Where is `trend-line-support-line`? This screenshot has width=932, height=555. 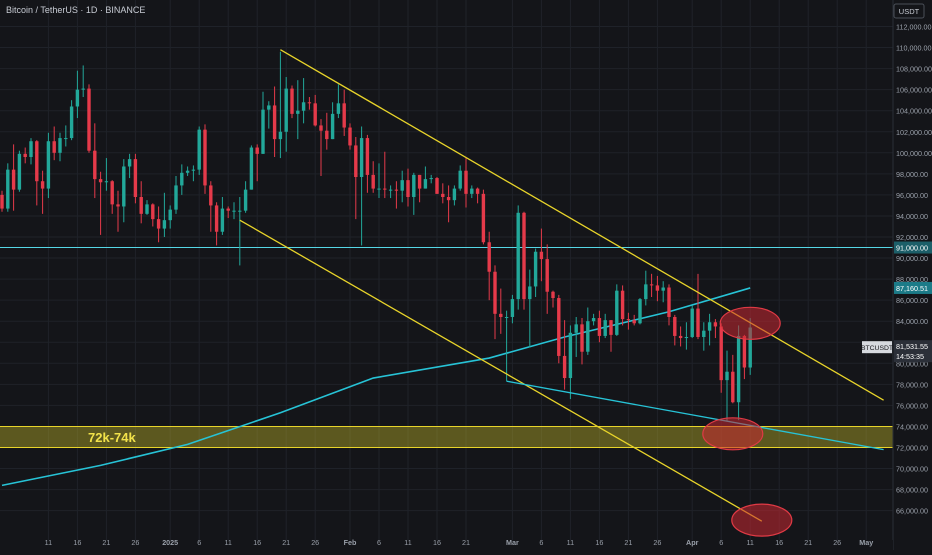
trend-line-support-line is located at coordinates (695, 415).